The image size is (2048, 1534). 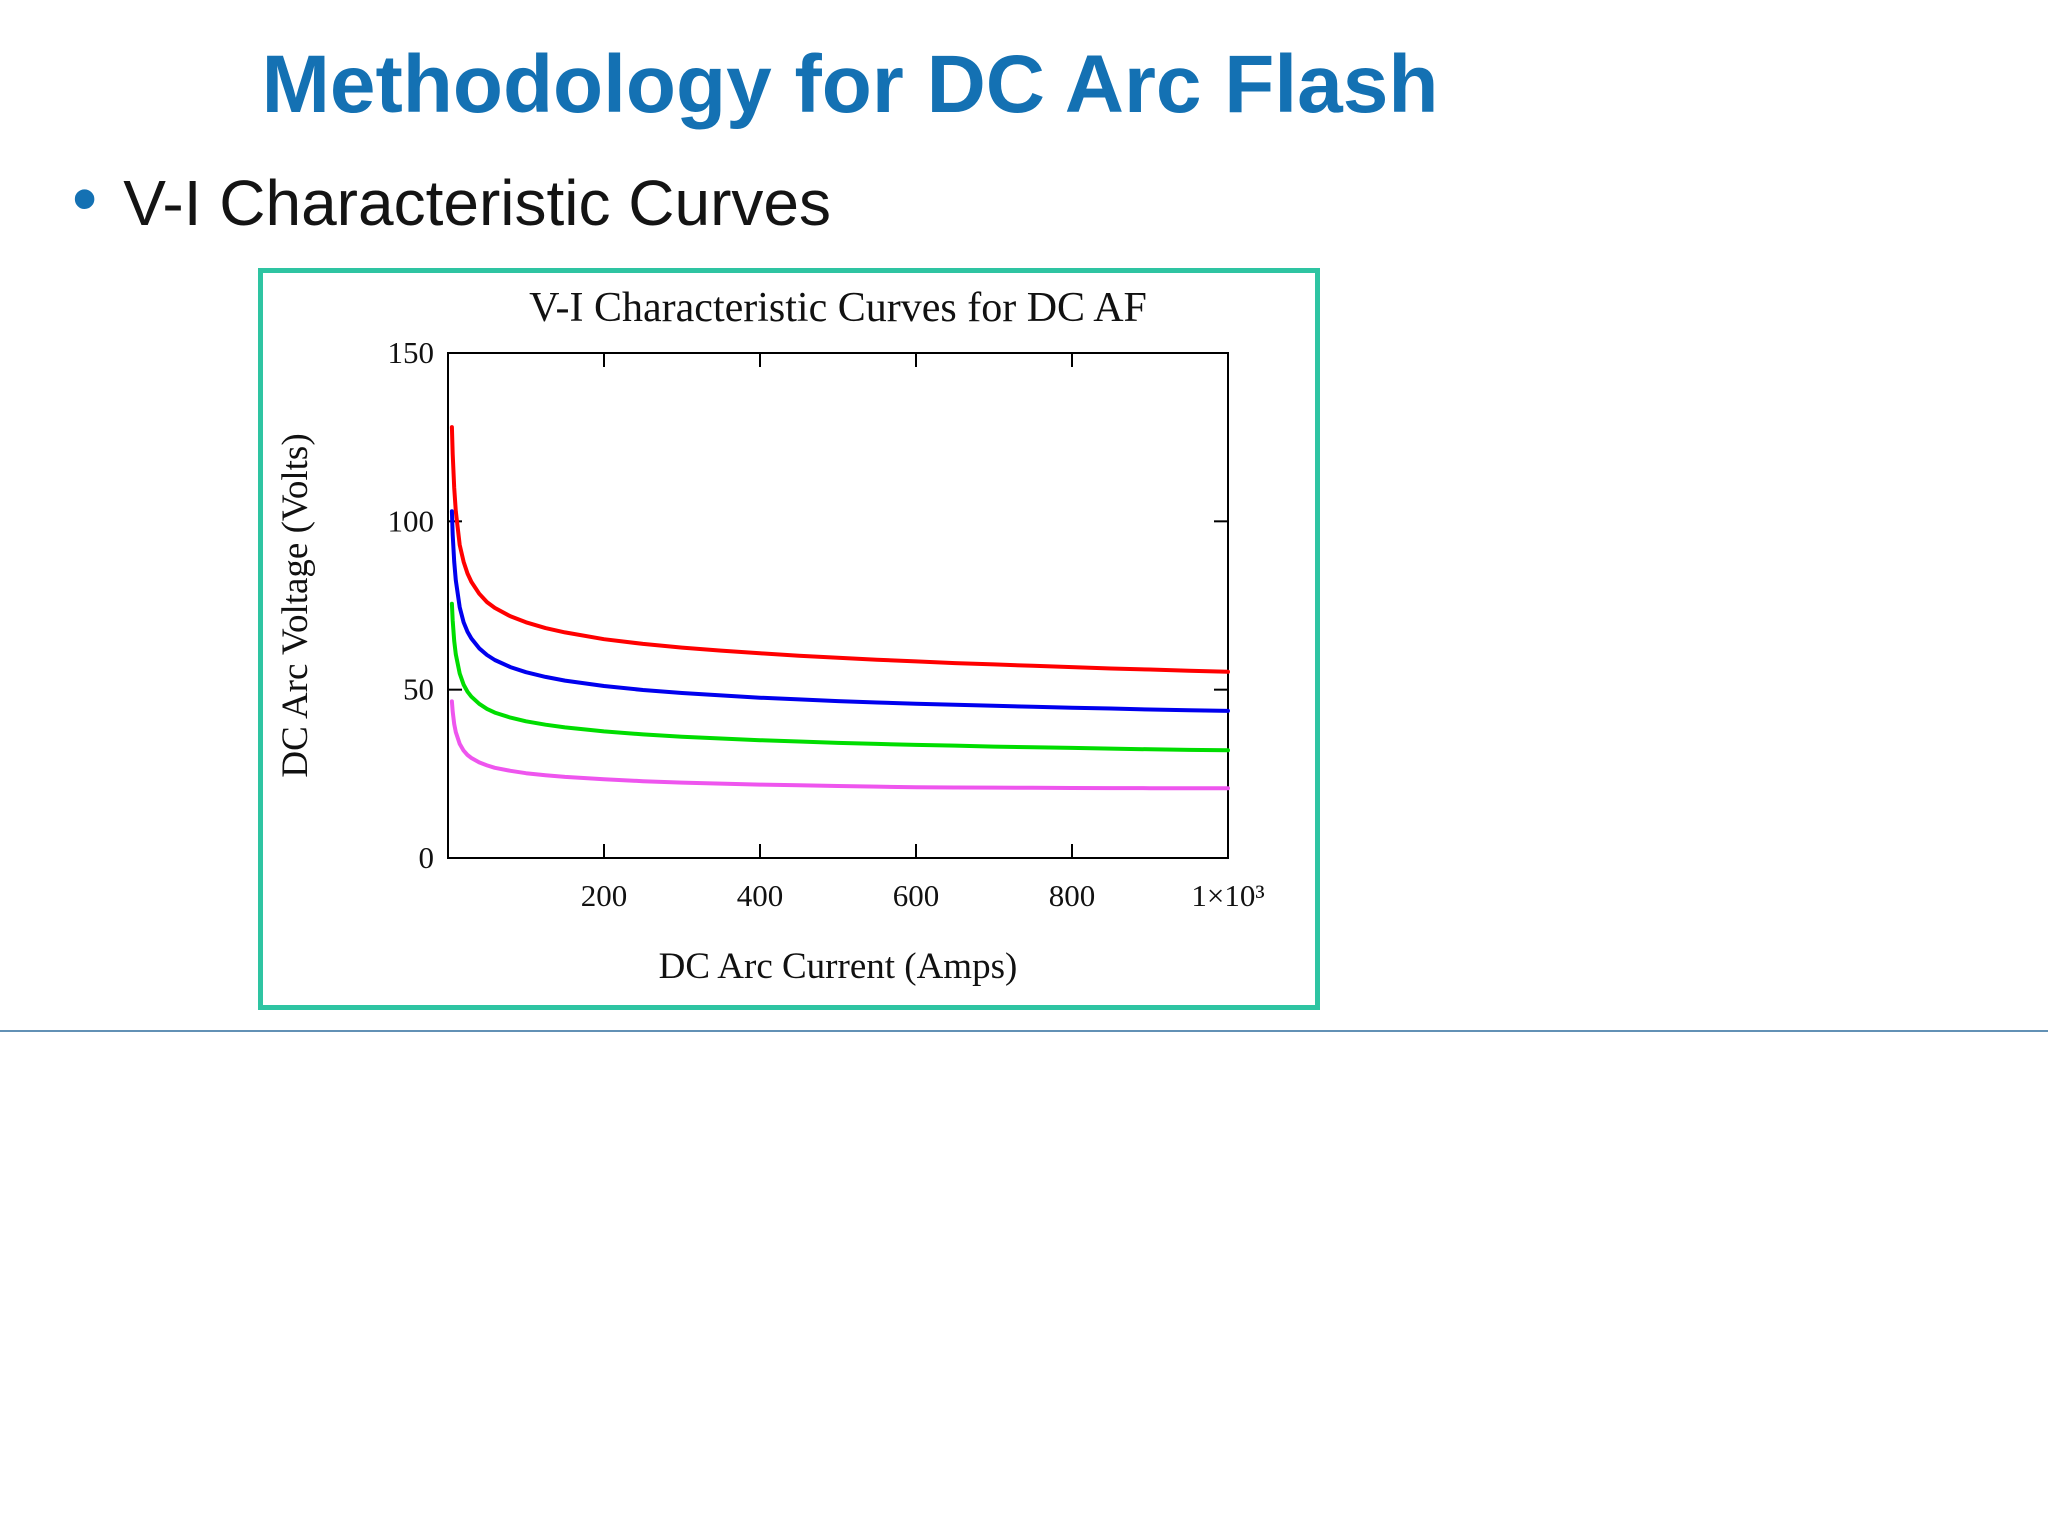 What do you see at coordinates (411, 352) in the screenshot?
I see `y-tick-label: 150` at bounding box center [411, 352].